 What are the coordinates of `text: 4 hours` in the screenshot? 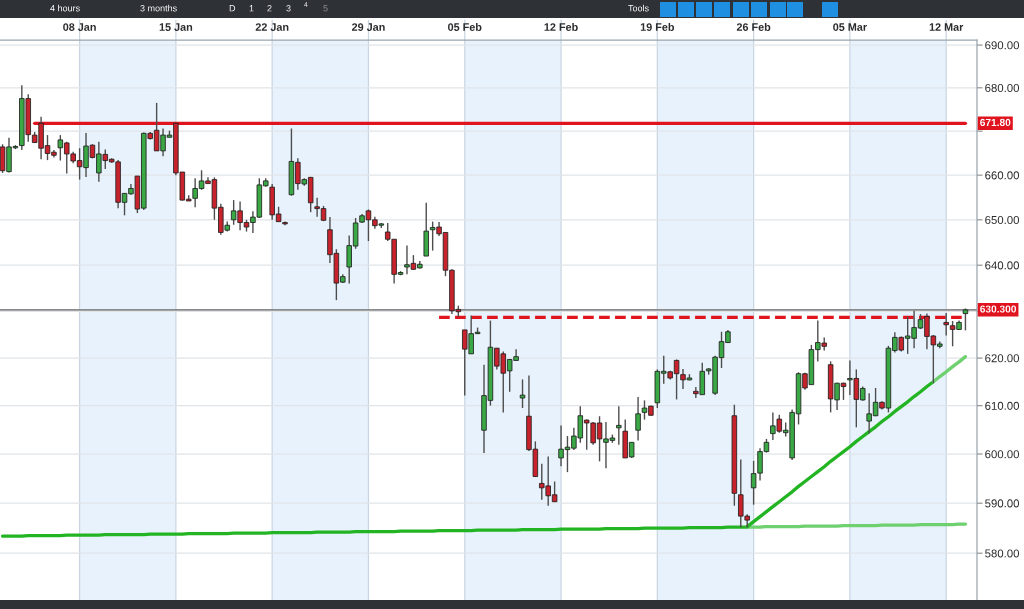 It's located at (65, 8).